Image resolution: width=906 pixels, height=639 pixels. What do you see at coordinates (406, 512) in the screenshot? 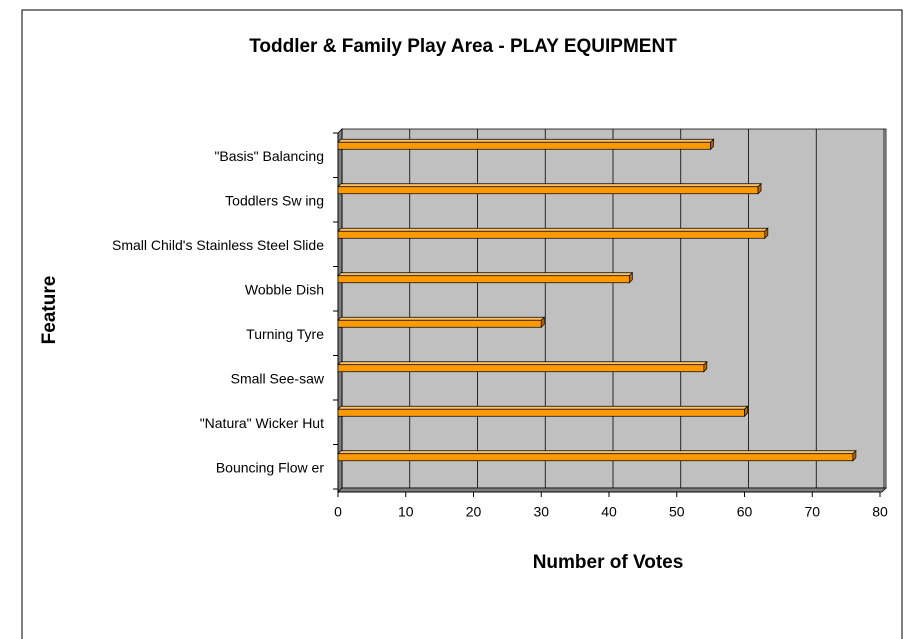
I see `x-tick-label: 10` at bounding box center [406, 512].